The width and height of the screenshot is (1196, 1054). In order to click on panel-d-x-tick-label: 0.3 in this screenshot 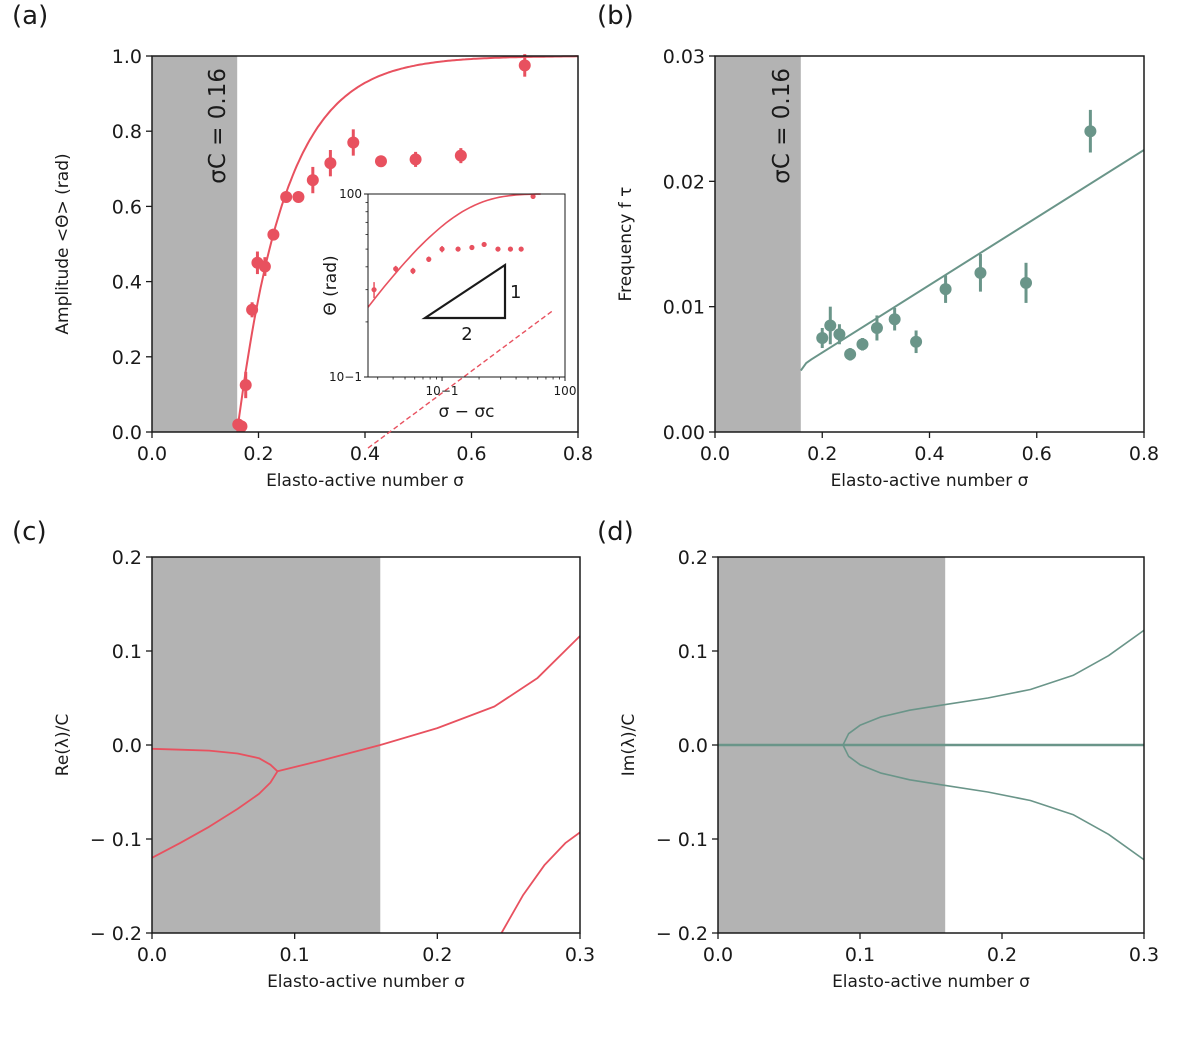, I will do `click(1144, 955)`.